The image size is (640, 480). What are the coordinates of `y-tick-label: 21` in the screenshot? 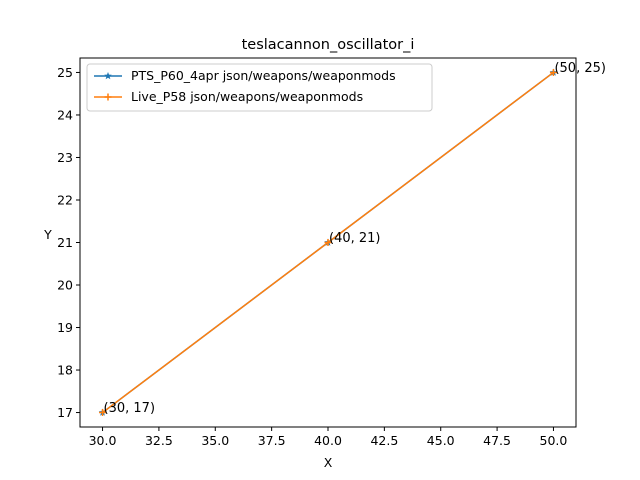 It's located at (65, 242).